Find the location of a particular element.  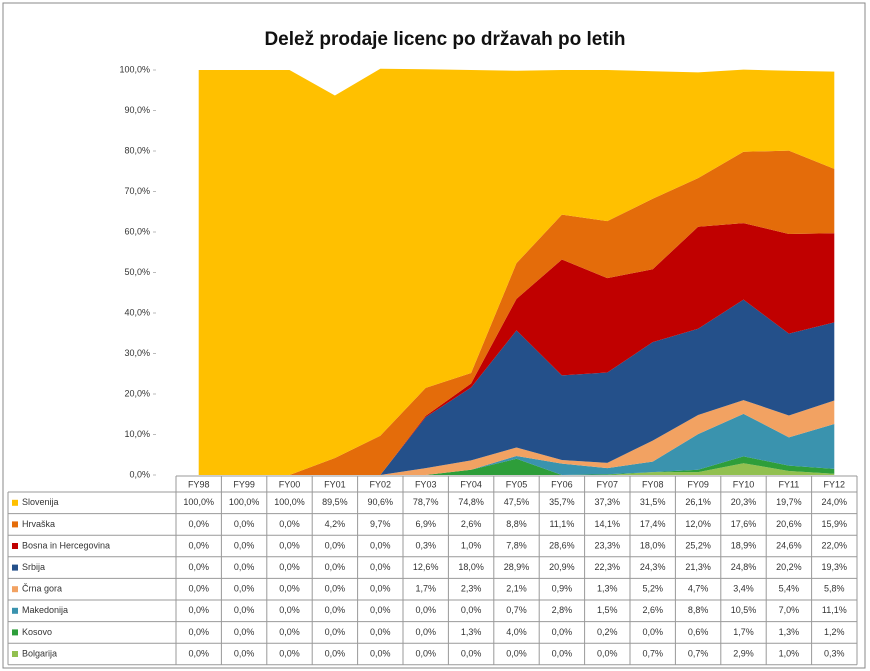

table-value: 74,8% is located at coordinates (471, 502).